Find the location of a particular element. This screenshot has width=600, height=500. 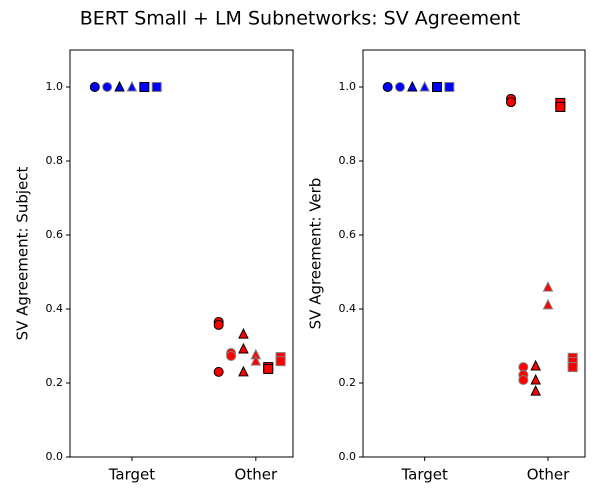

y-axis-label: SV Agreement: Subject is located at coordinates (23, 254).